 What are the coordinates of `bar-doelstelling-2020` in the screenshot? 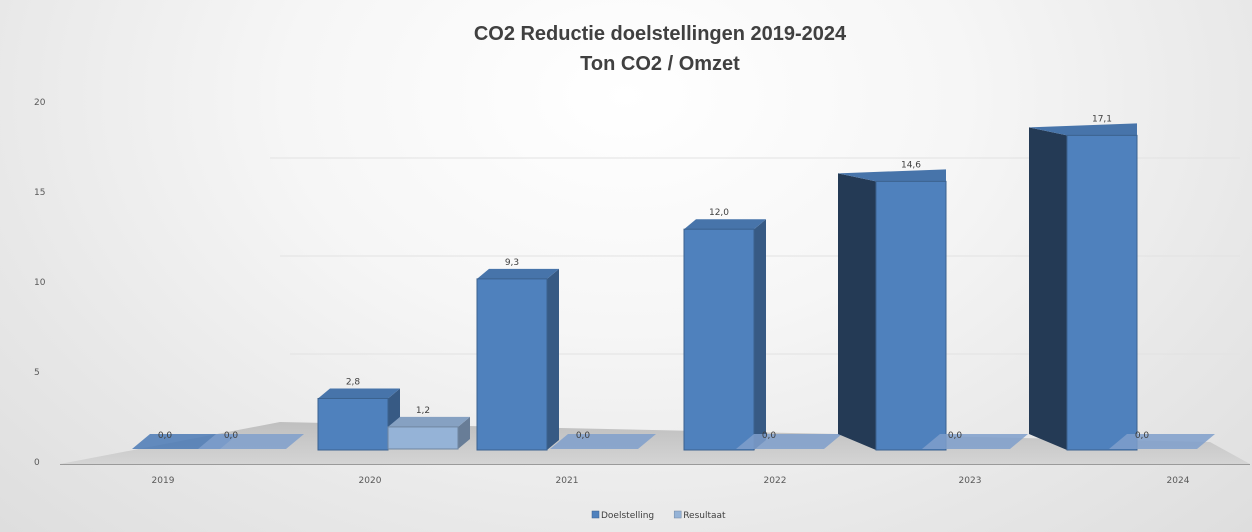 It's located at (358, 419).